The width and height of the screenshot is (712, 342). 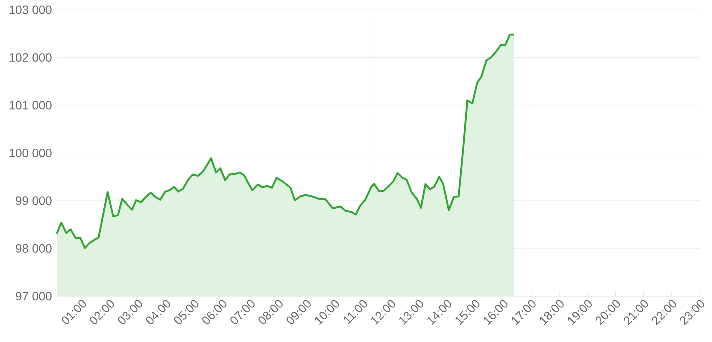 I want to click on y-tick-label: 102 000, so click(x=31, y=57).